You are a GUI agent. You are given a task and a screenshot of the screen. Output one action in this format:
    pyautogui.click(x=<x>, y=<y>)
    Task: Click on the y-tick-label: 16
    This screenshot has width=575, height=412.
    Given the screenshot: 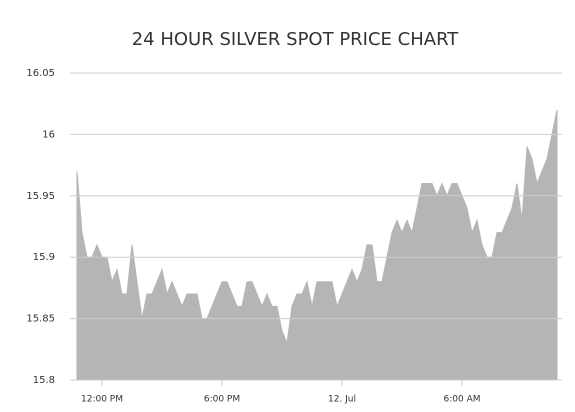 What is the action you would take?
    pyautogui.click(x=48, y=134)
    